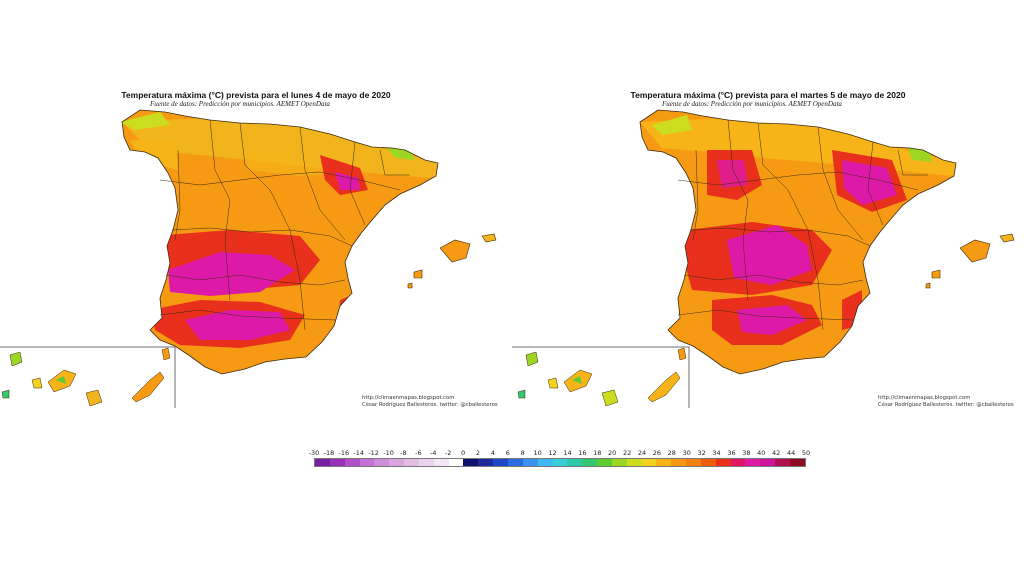  What do you see at coordinates (403, 453) in the screenshot?
I see `legend-label: -8` at bounding box center [403, 453].